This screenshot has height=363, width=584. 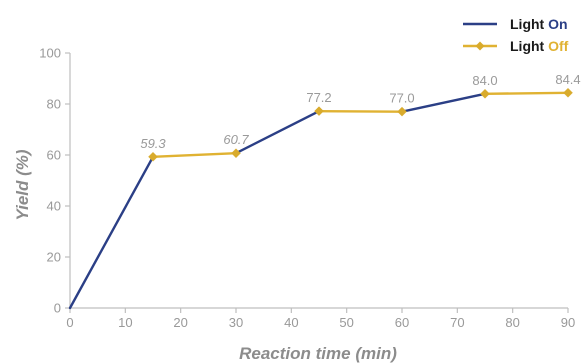 What do you see at coordinates (57, 308) in the screenshot?
I see `y-tick-label: 0` at bounding box center [57, 308].